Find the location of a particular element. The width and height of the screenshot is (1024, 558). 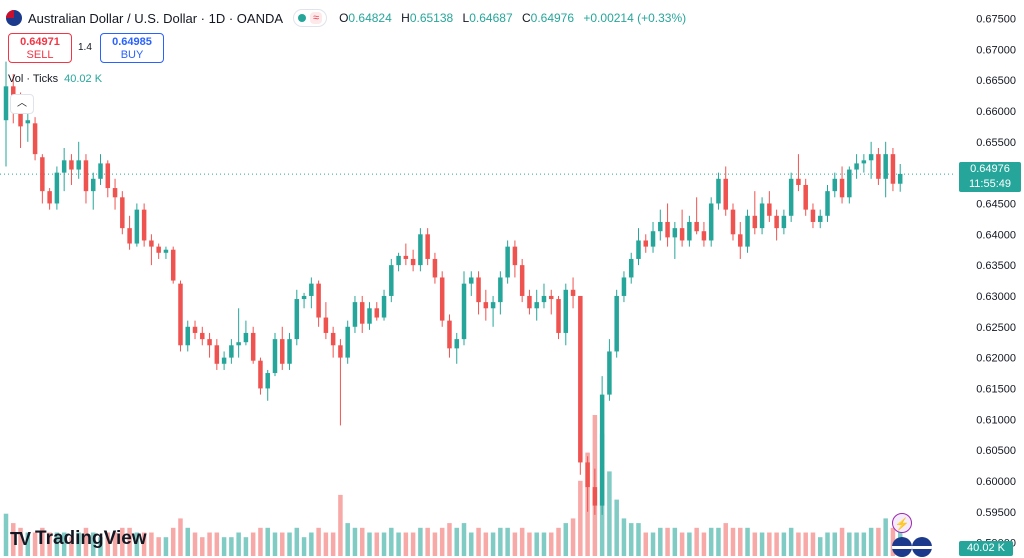

price-axis-tick: 0.60500 is located at coordinates (996, 451).